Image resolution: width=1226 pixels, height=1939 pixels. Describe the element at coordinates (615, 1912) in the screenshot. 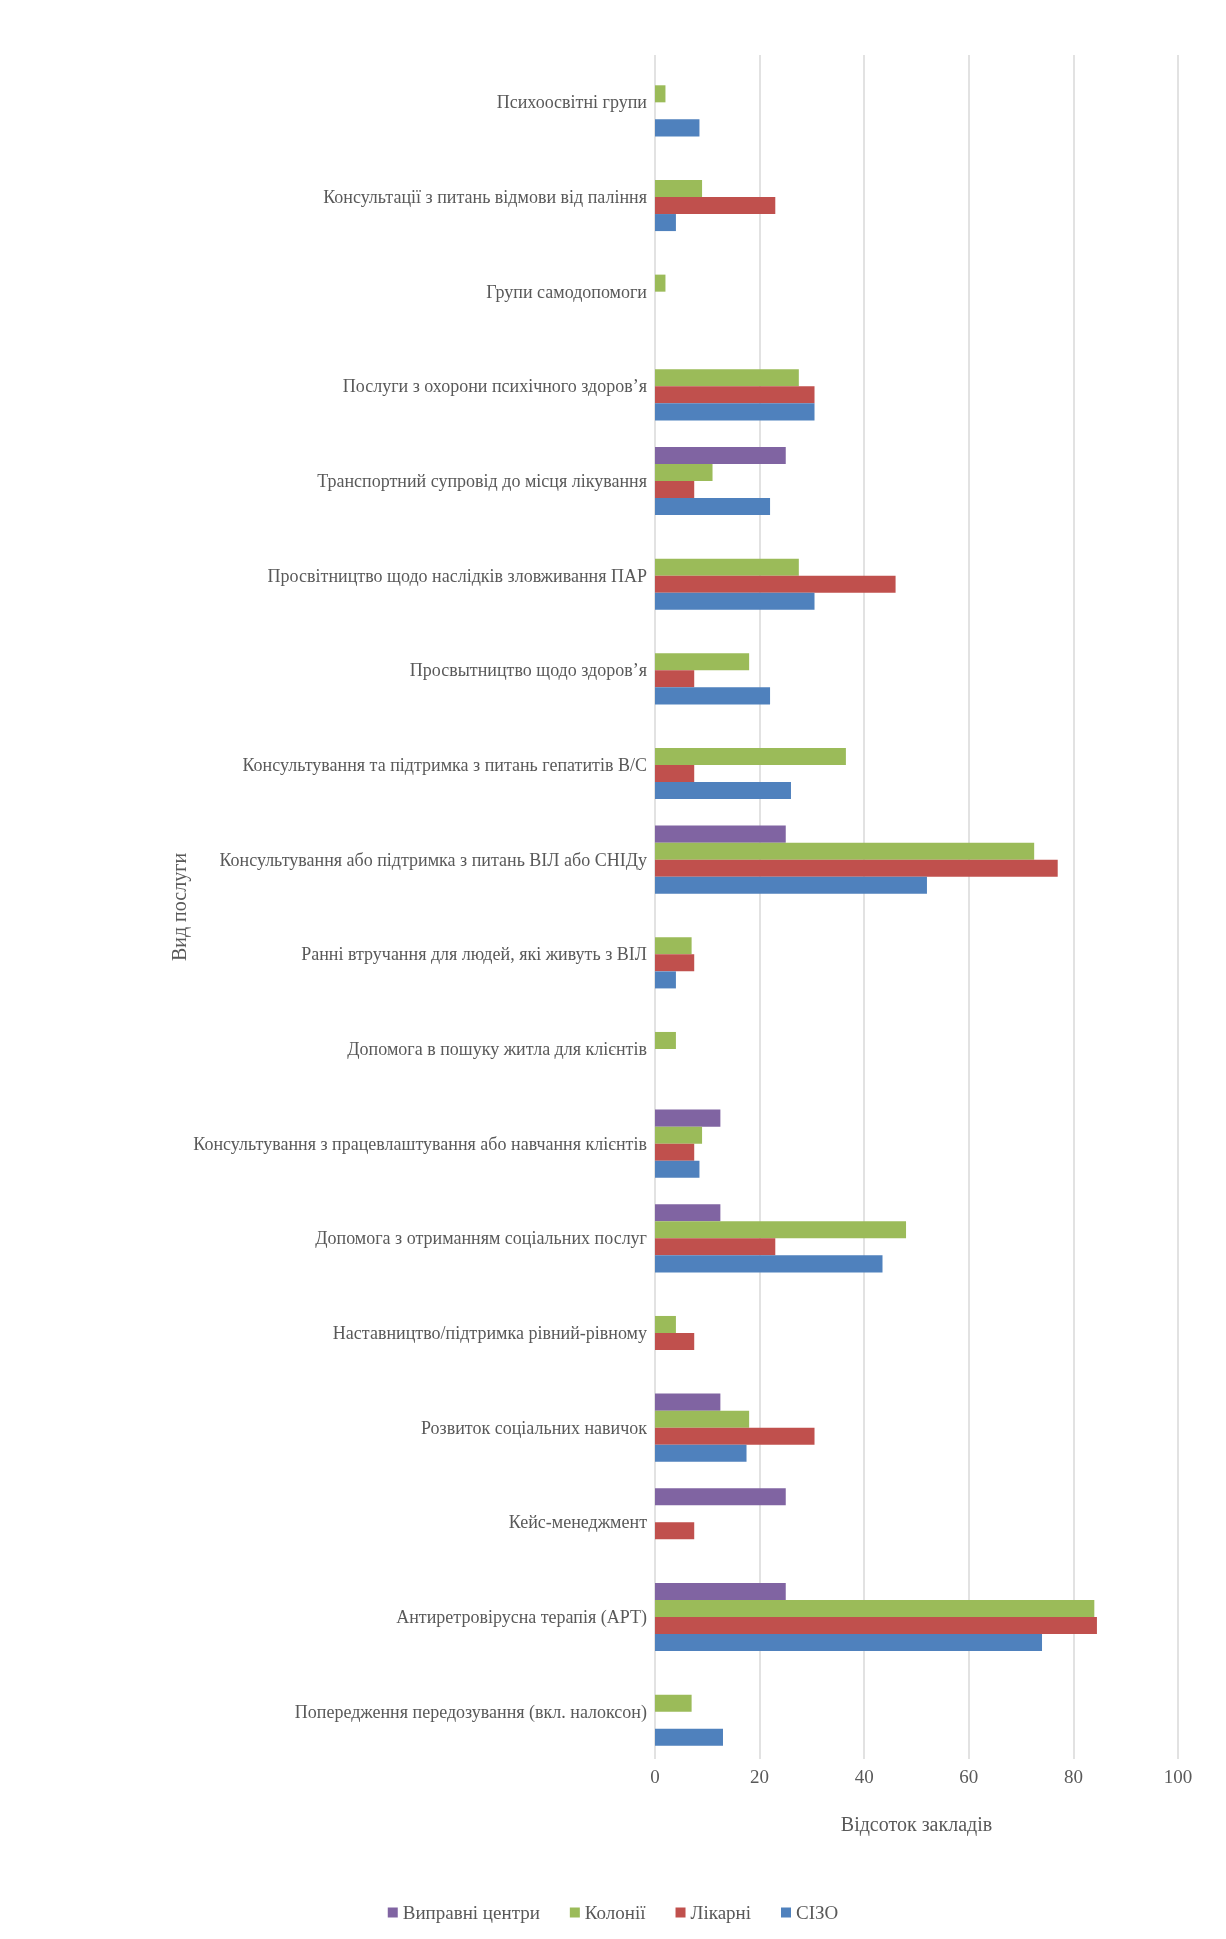

I see `legend-label: Колонії` at that location.